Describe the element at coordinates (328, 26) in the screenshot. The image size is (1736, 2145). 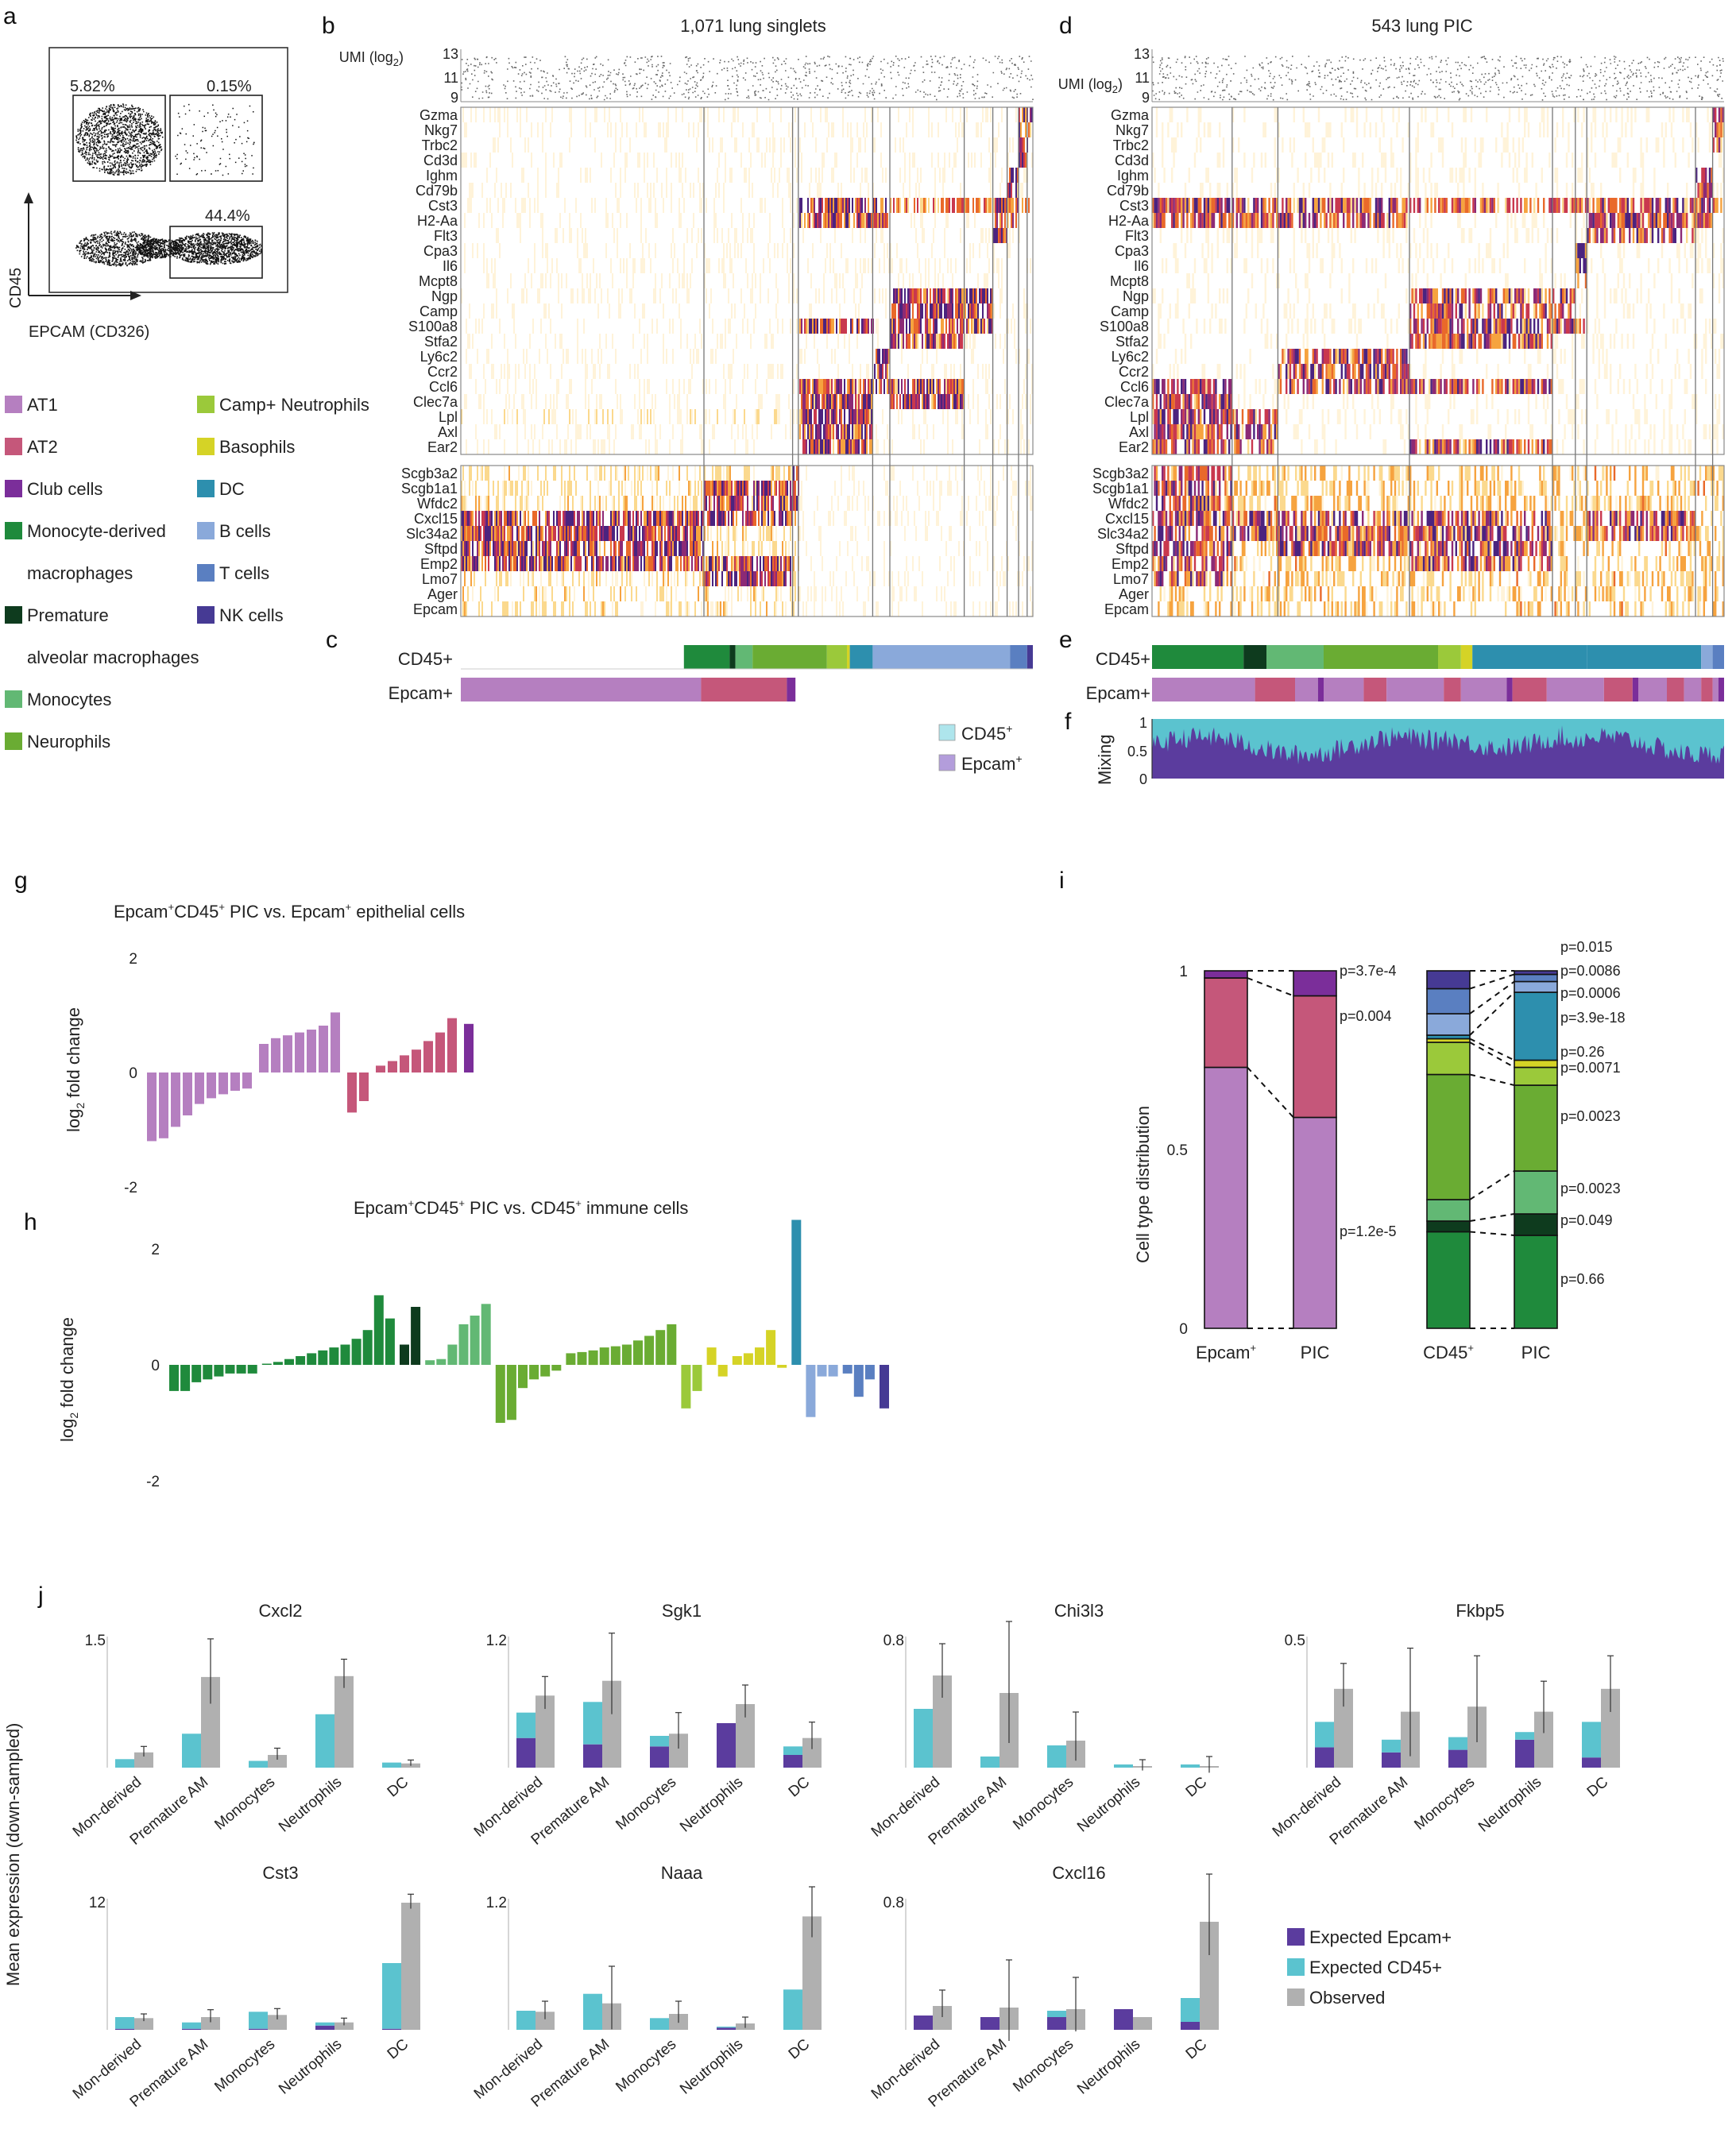
I see `panel-label-b: b` at that location.